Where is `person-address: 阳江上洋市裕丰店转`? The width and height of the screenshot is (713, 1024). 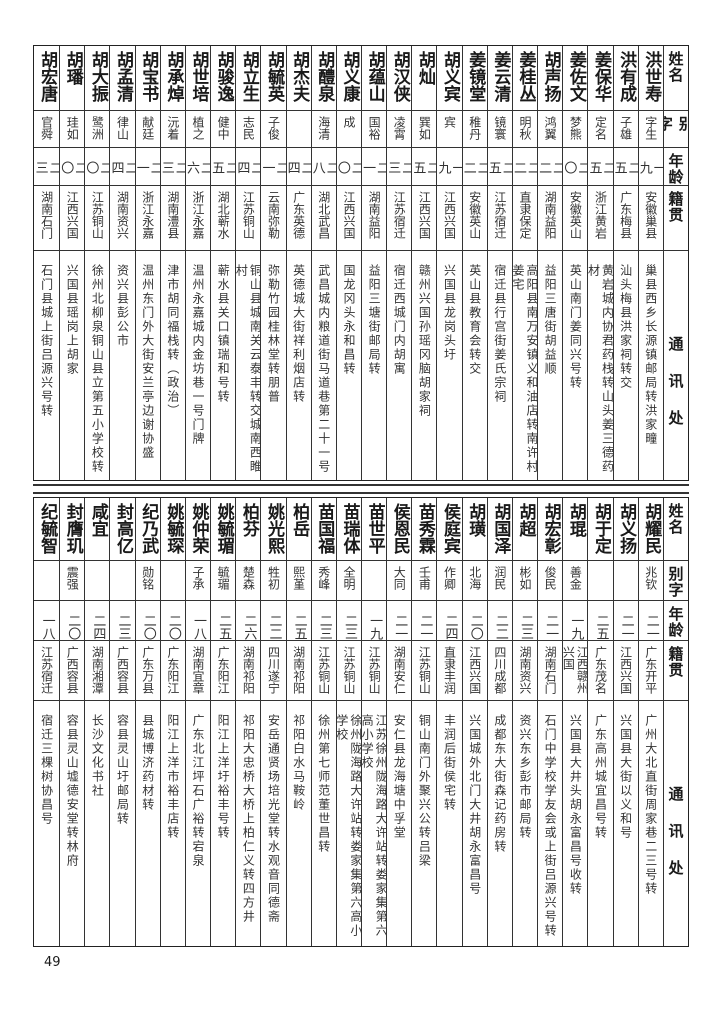 person-address: 阳江上洋市裕丰店转 is located at coordinates (172, 777).